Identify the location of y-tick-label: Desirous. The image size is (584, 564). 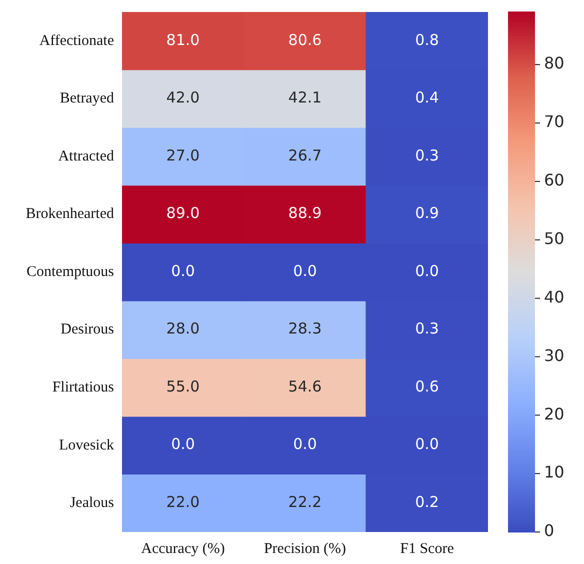
(87, 330).